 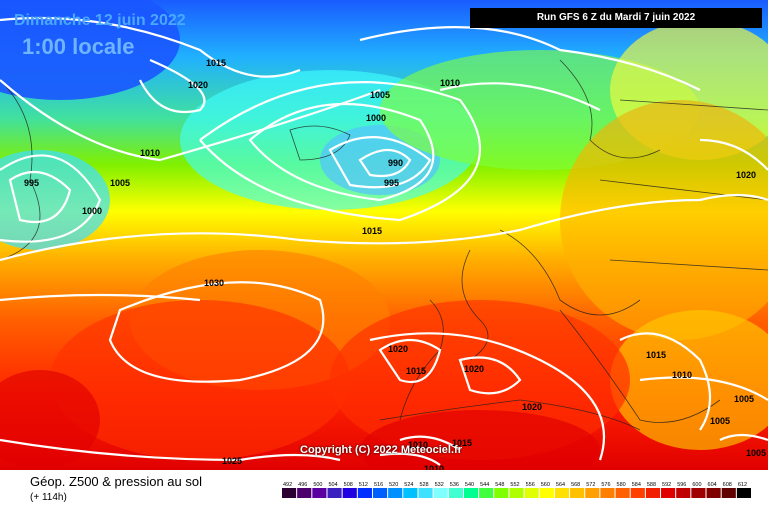 What do you see at coordinates (317, 485) in the screenshot?
I see `legend-value: 500` at bounding box center [317, 485].